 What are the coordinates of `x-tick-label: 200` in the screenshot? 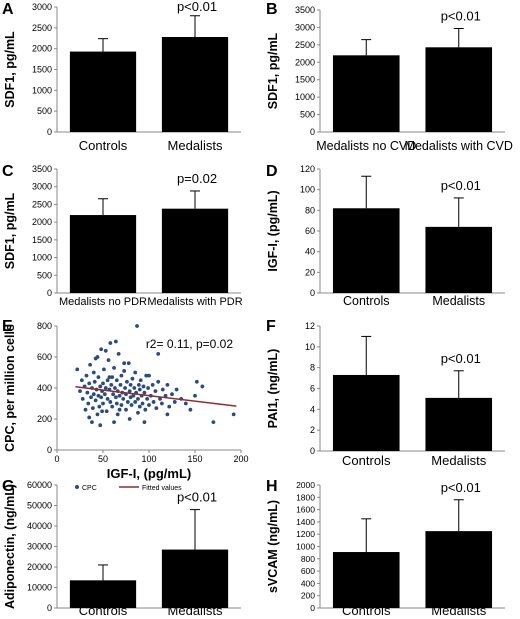 It's located at (240, 459).